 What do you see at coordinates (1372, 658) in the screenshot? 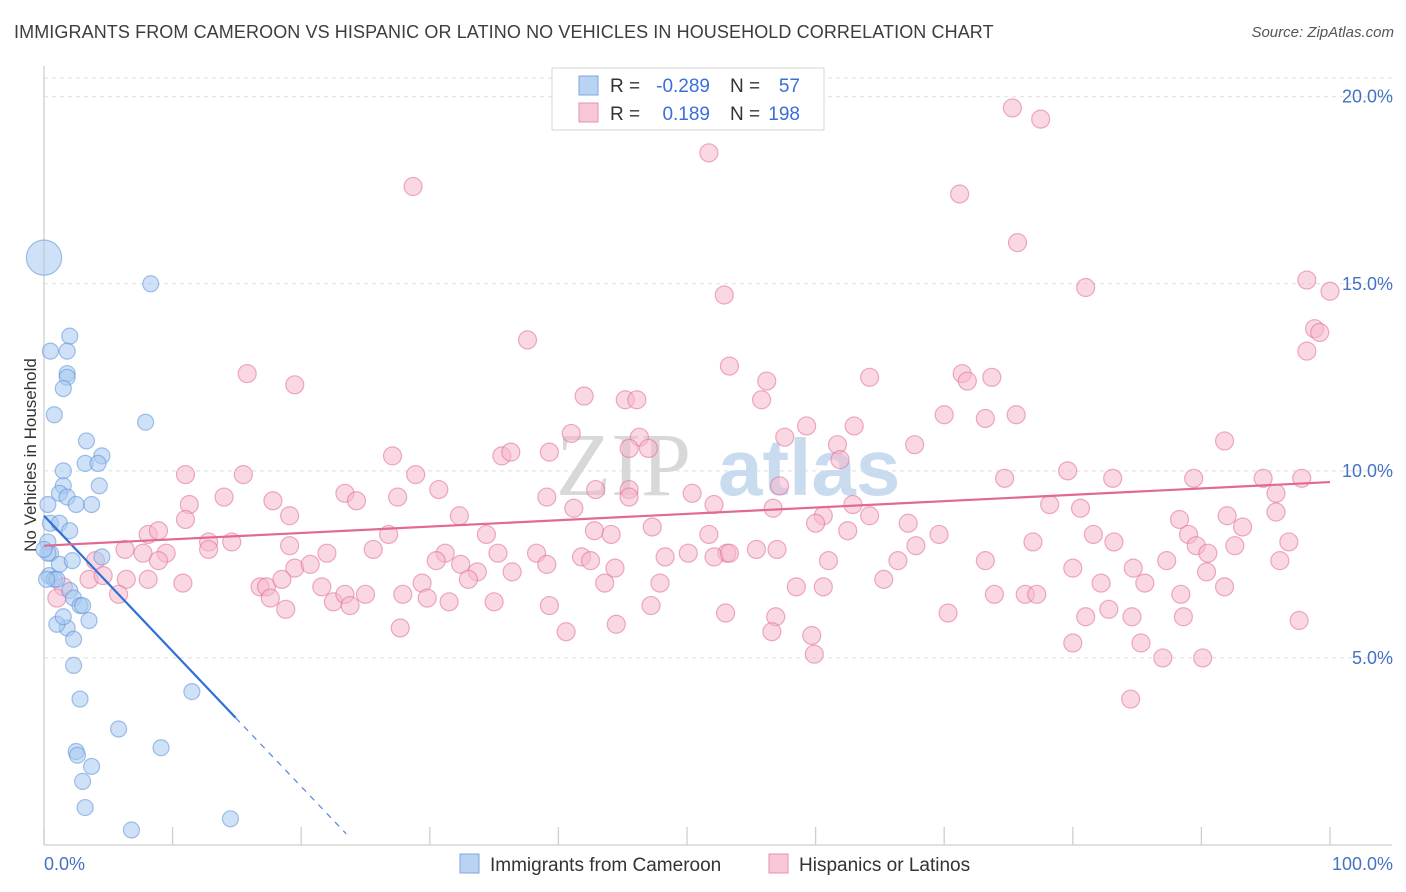
I see `y-tick-label: 5.0%` at bounding box center [1372, 658].